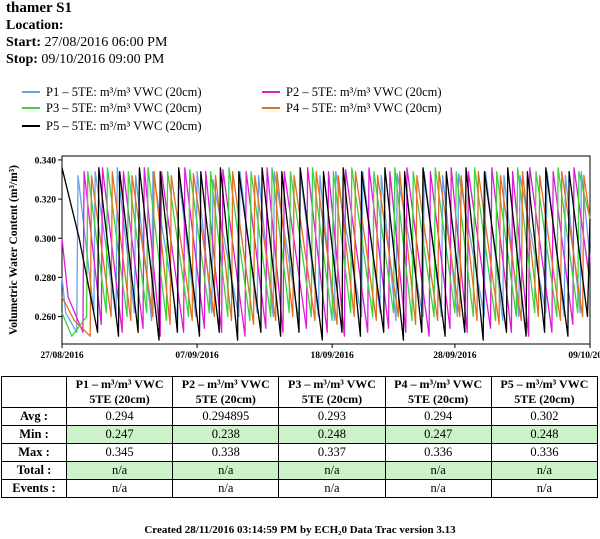 The image size is (600, 539). What do you see at coordinates (103, 59) in the screenshot?
I see `stop-value: 09/10/2016 09:00 PM` at bounding box center [103, 59].